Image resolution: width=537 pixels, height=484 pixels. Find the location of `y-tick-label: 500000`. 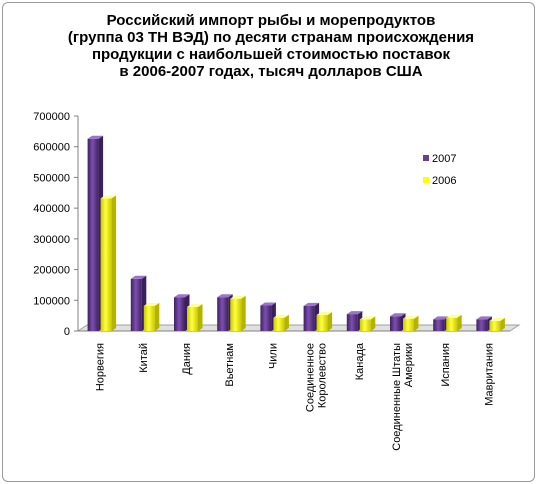

y-tick-label: 500000 is located at coordinates (51, 178).